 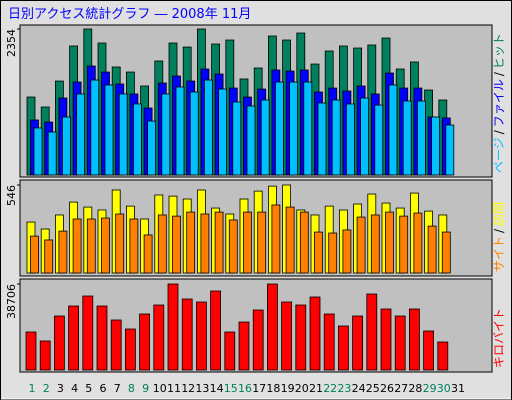 I want to click on x-tick-label: 9, so click(x=145, y=388).